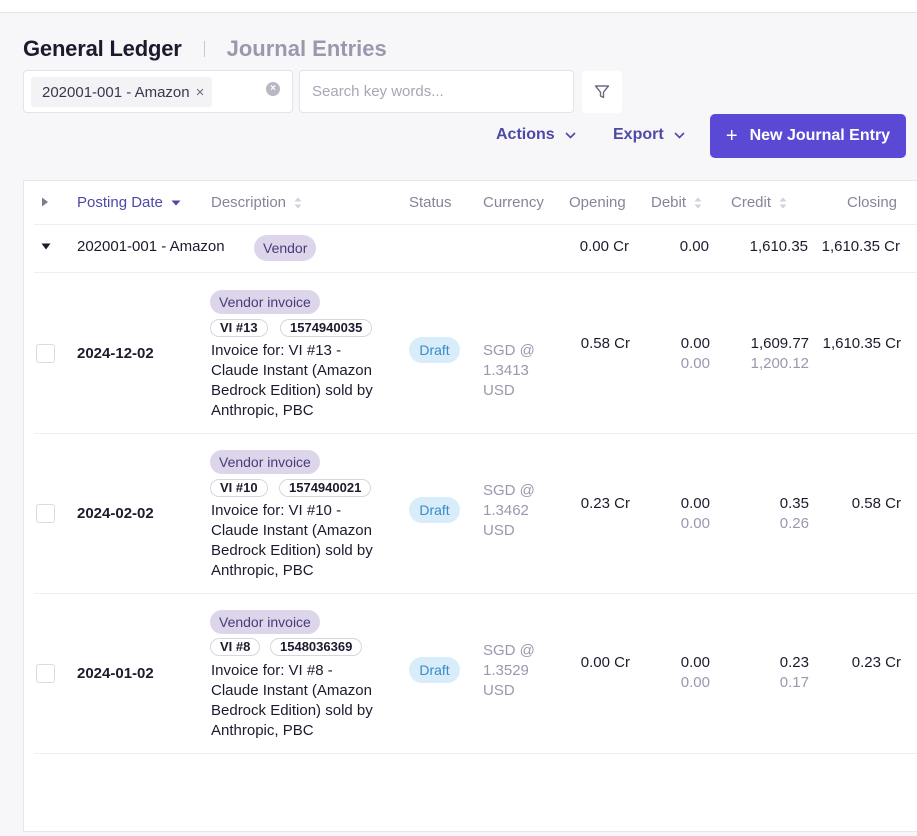 The width and height of the screenshot is (917, 836). I want to click on column-header-debit: Debit, so click(676, 202).